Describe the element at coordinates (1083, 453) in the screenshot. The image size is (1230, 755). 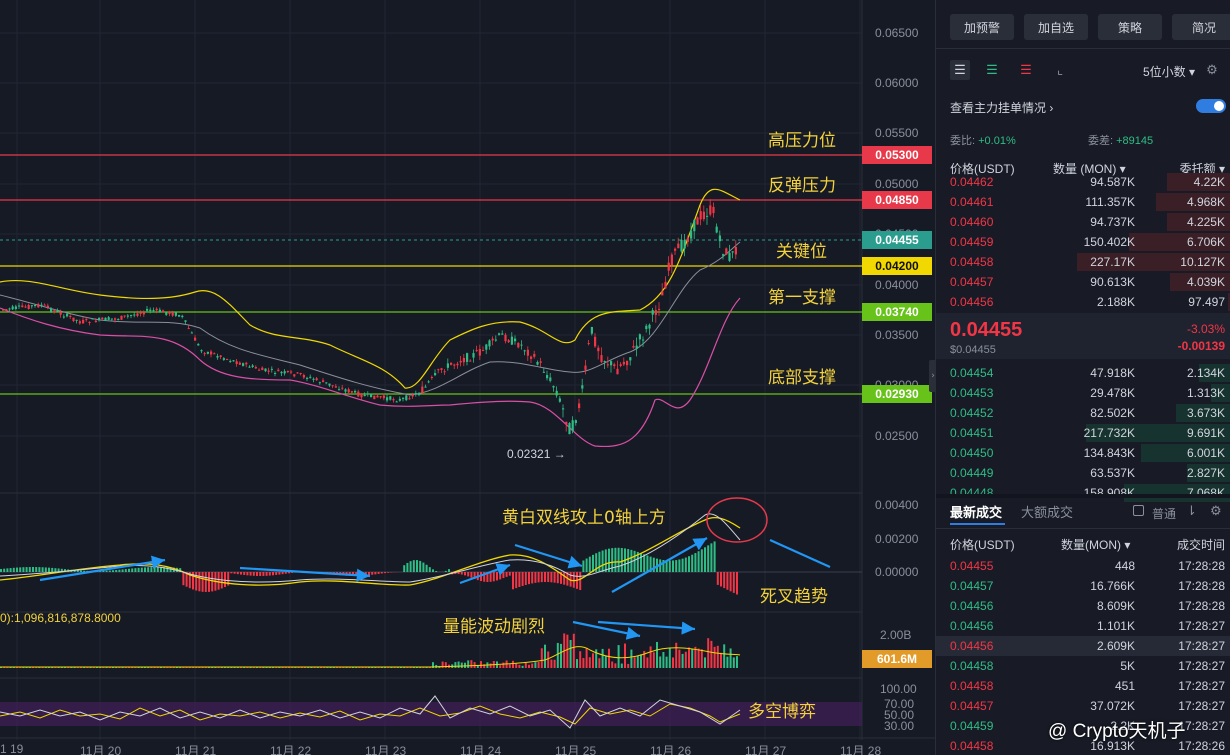
I see `bid-row: 0.04450 134.843K 6.001K` at that location.